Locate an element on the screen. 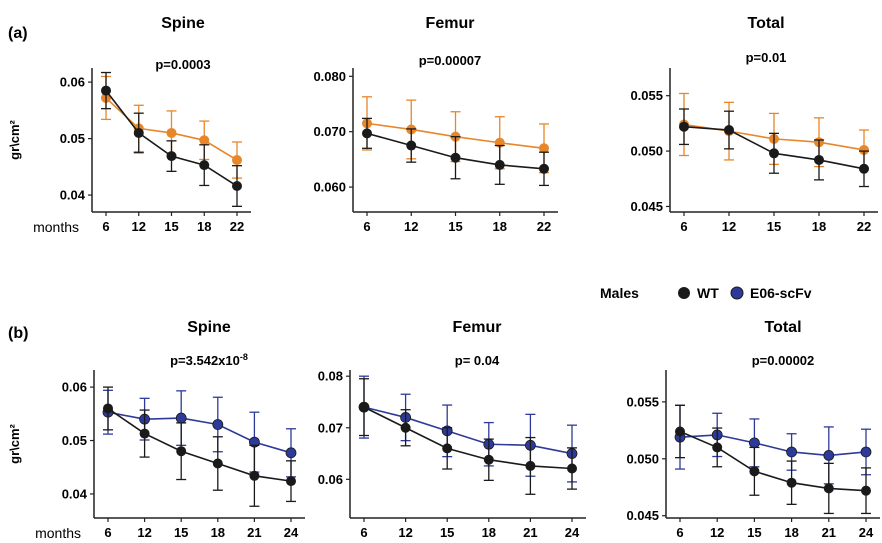 The height and width of the screenshot is (543, 882). p-value: p=0.0003 is located at coordinates (182, 64).